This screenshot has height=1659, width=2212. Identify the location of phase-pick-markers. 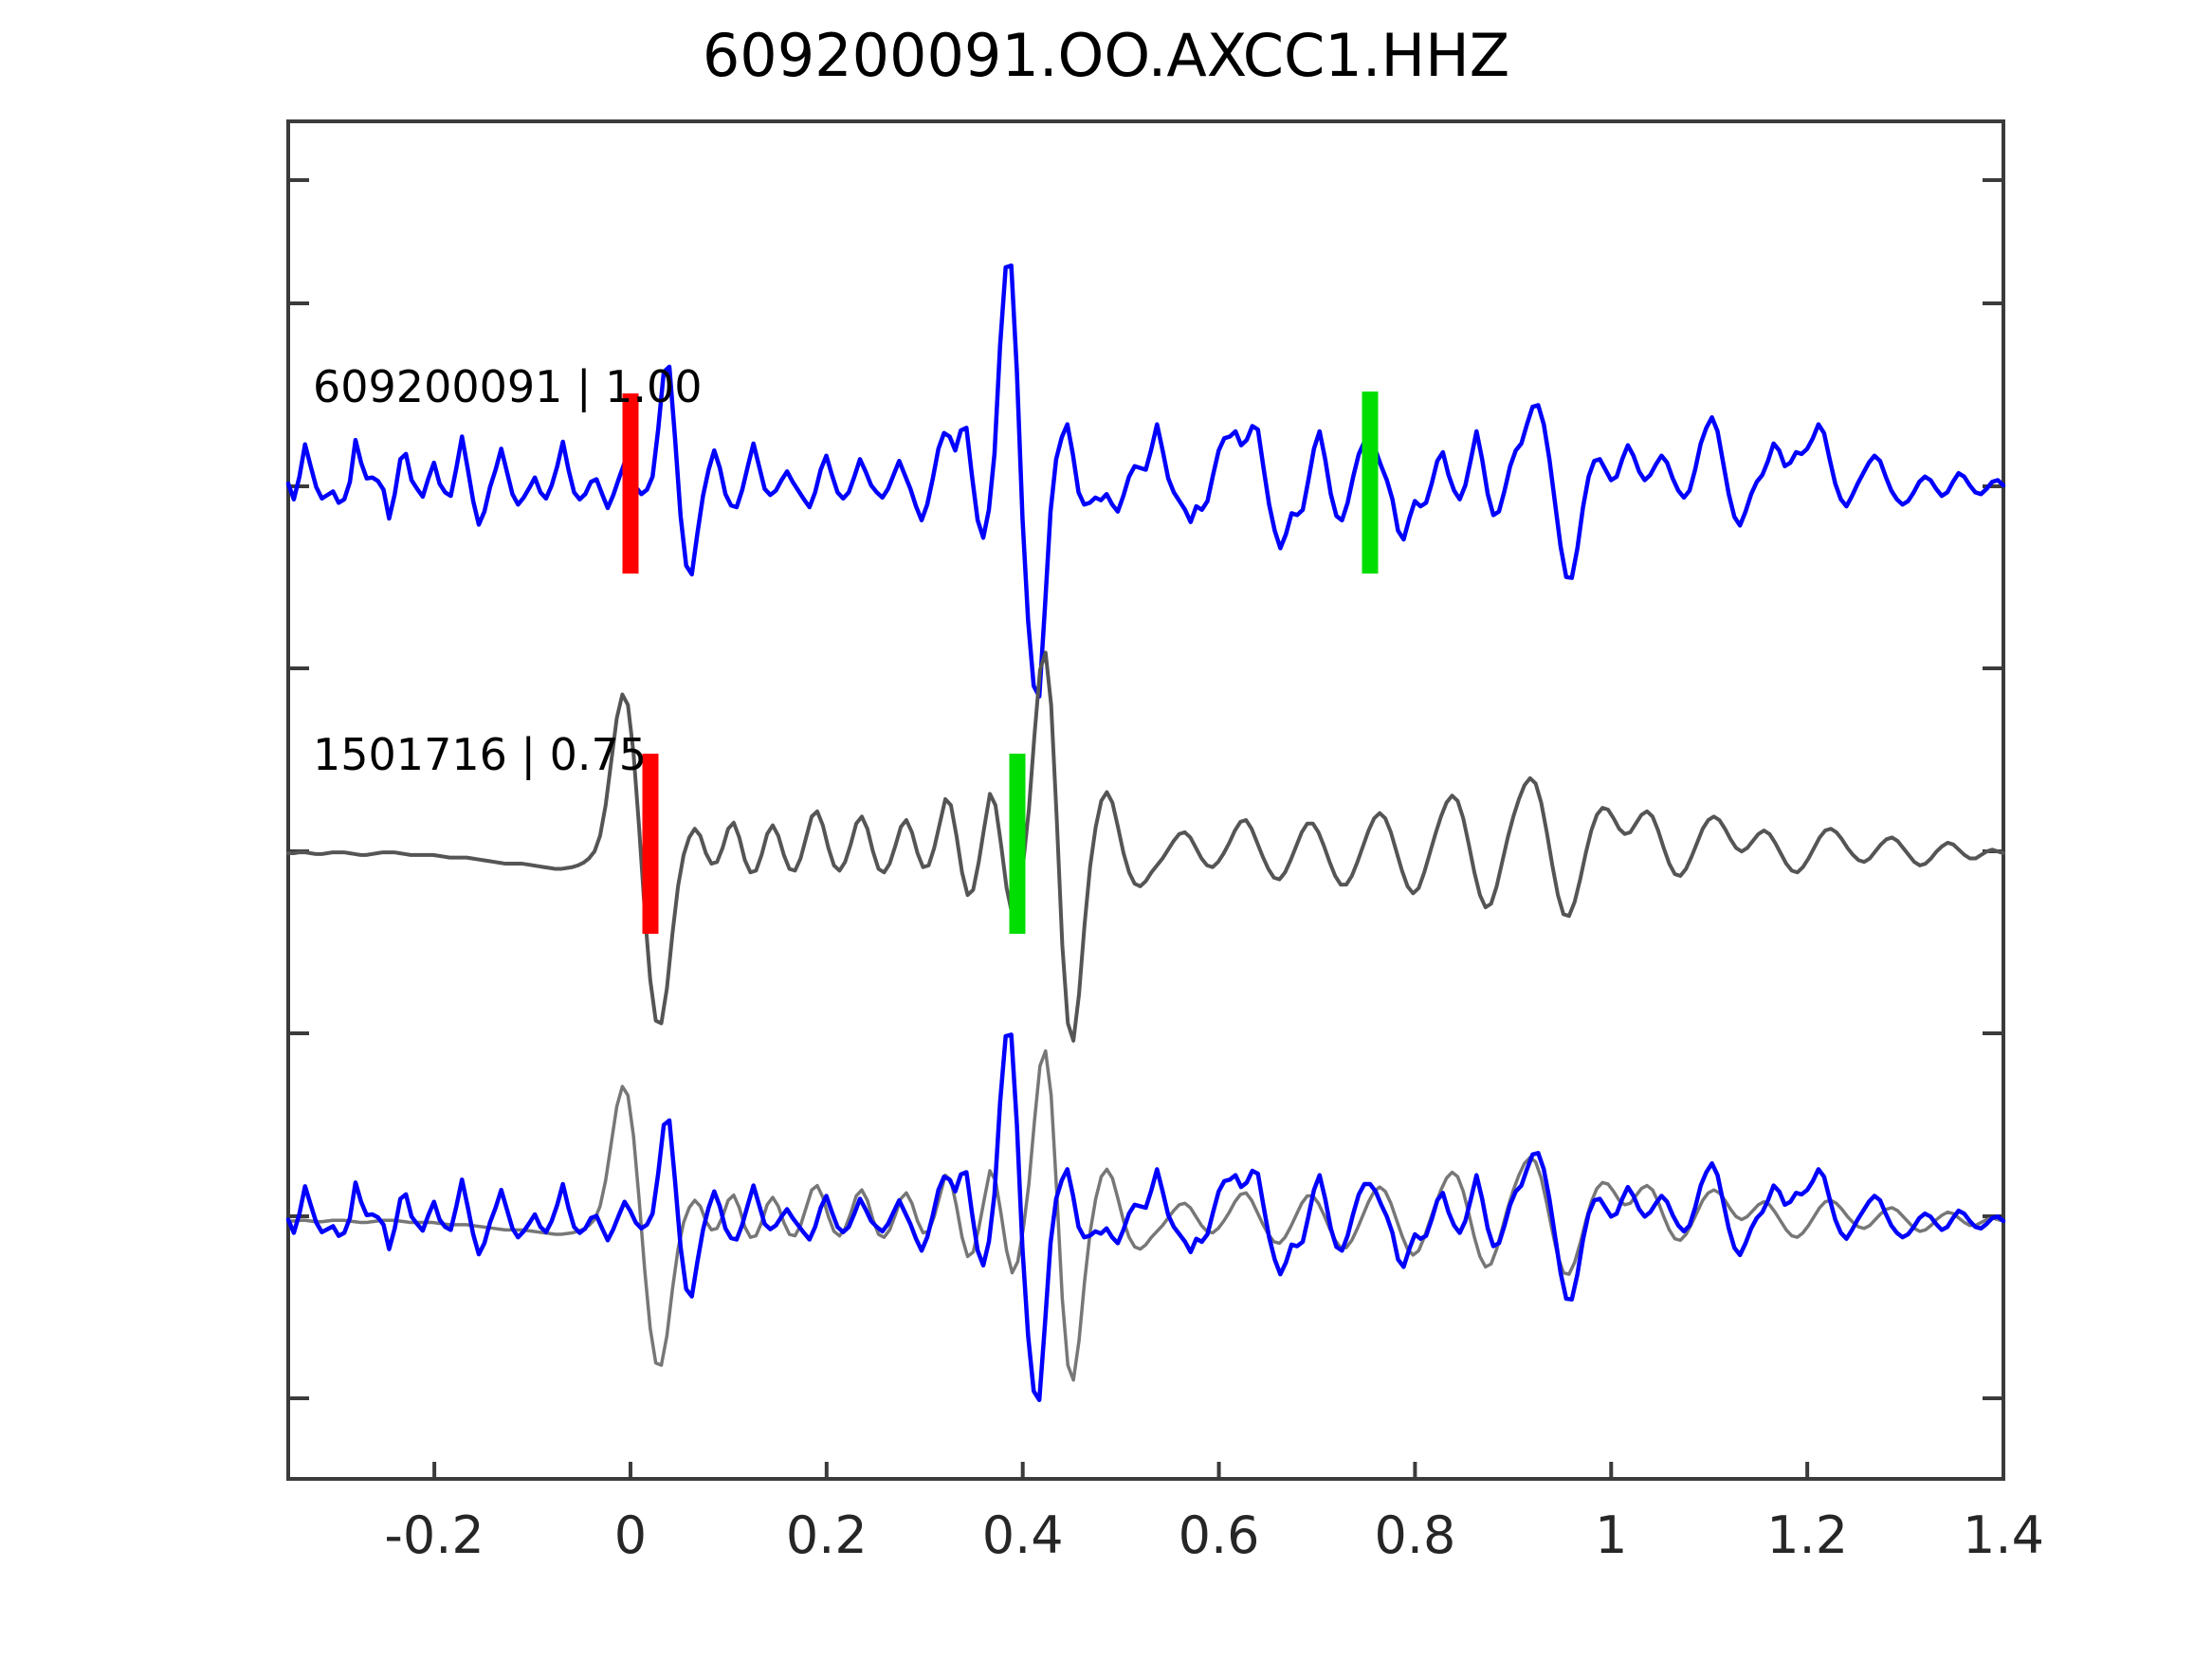
(1000, 663).